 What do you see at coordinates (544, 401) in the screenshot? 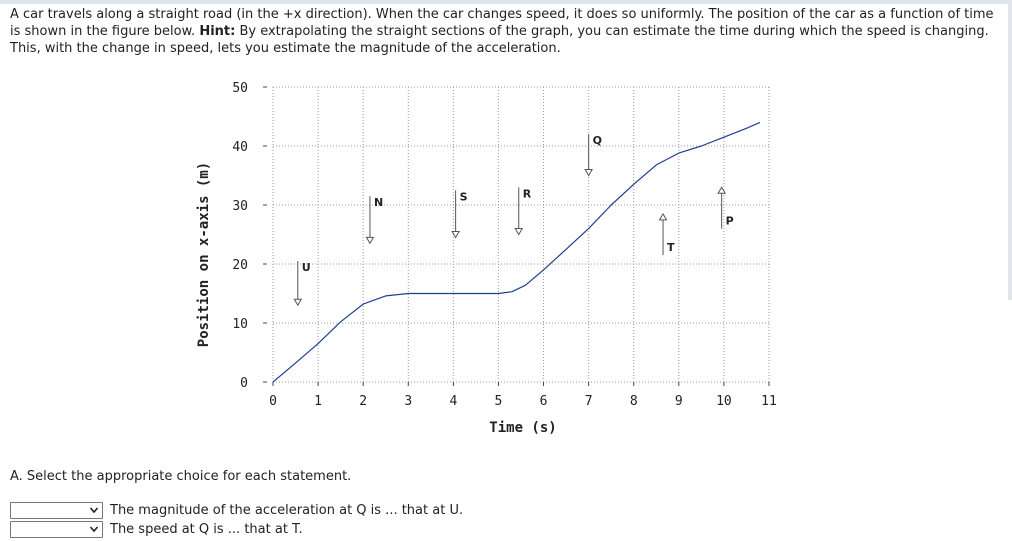
I see `x-tick-label: 6` at bounding box center [544, 401].